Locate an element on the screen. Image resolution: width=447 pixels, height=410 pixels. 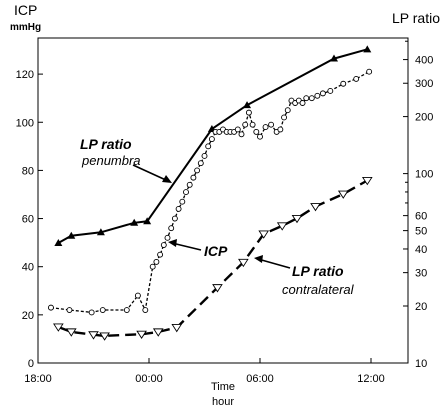
annotation-arrow-icp is located at coordinates (186, 246).